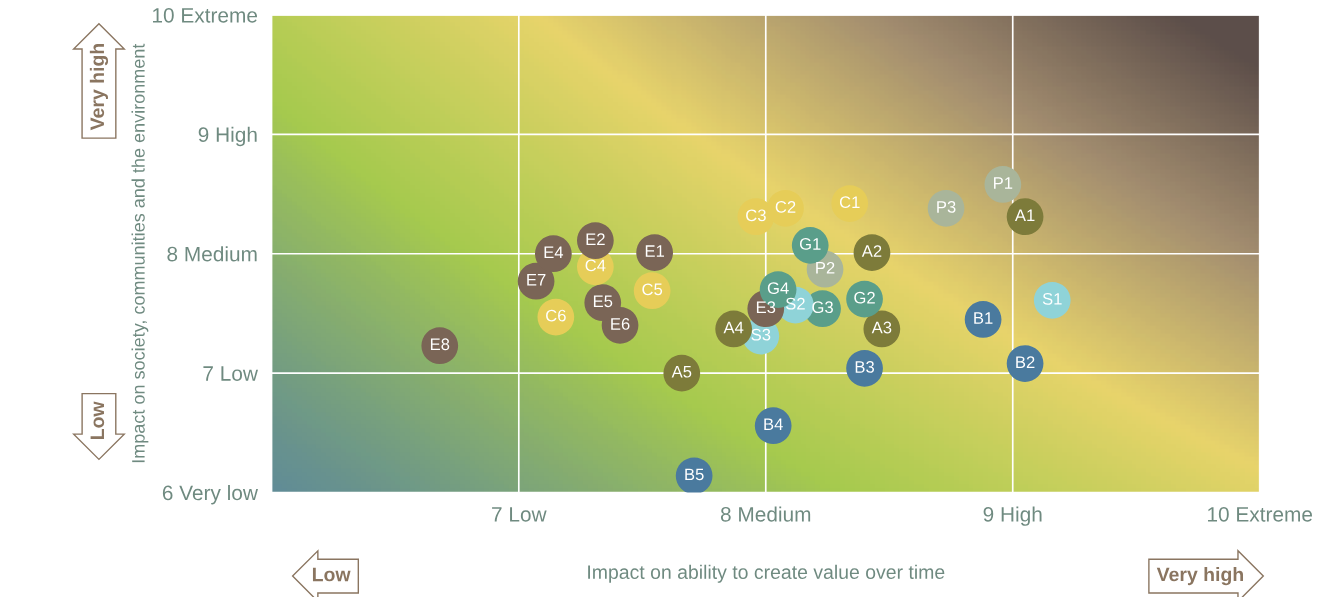 This screenshot has height=597, width=1326. What do you see at coordinates (595, 265) in the screenshot?
I see `annotation: C4` at bounding box center [595, 265].